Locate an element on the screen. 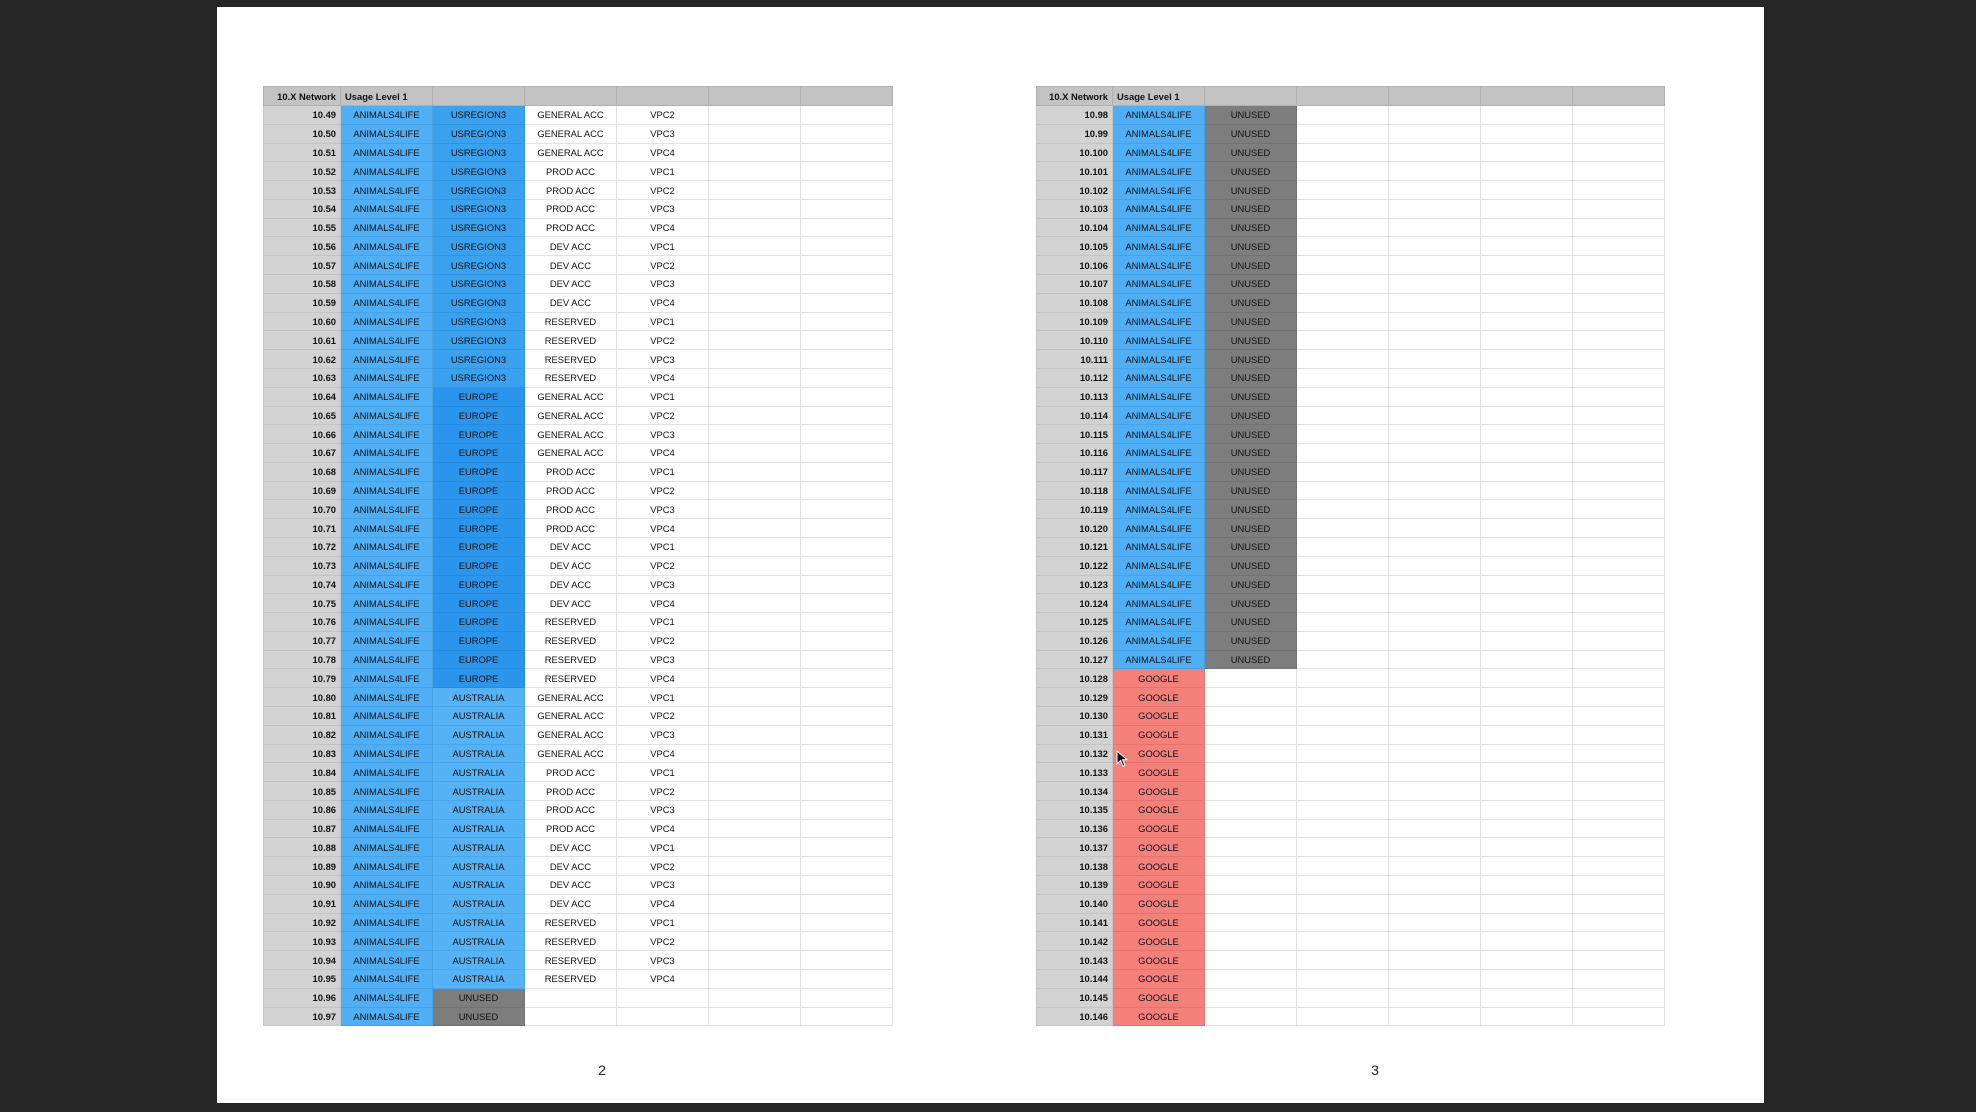  network-cell: 10.105 is located at coordinates (1074, 246).